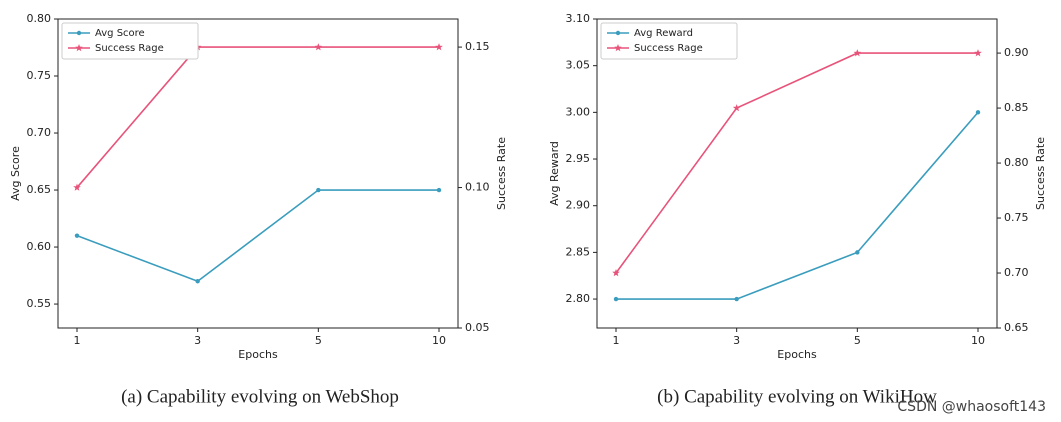 The image size is (1061, 422). Describe the element at coordinates (663, 33) in the screenshot. I see `legend-label: Avg Reward` at that location.